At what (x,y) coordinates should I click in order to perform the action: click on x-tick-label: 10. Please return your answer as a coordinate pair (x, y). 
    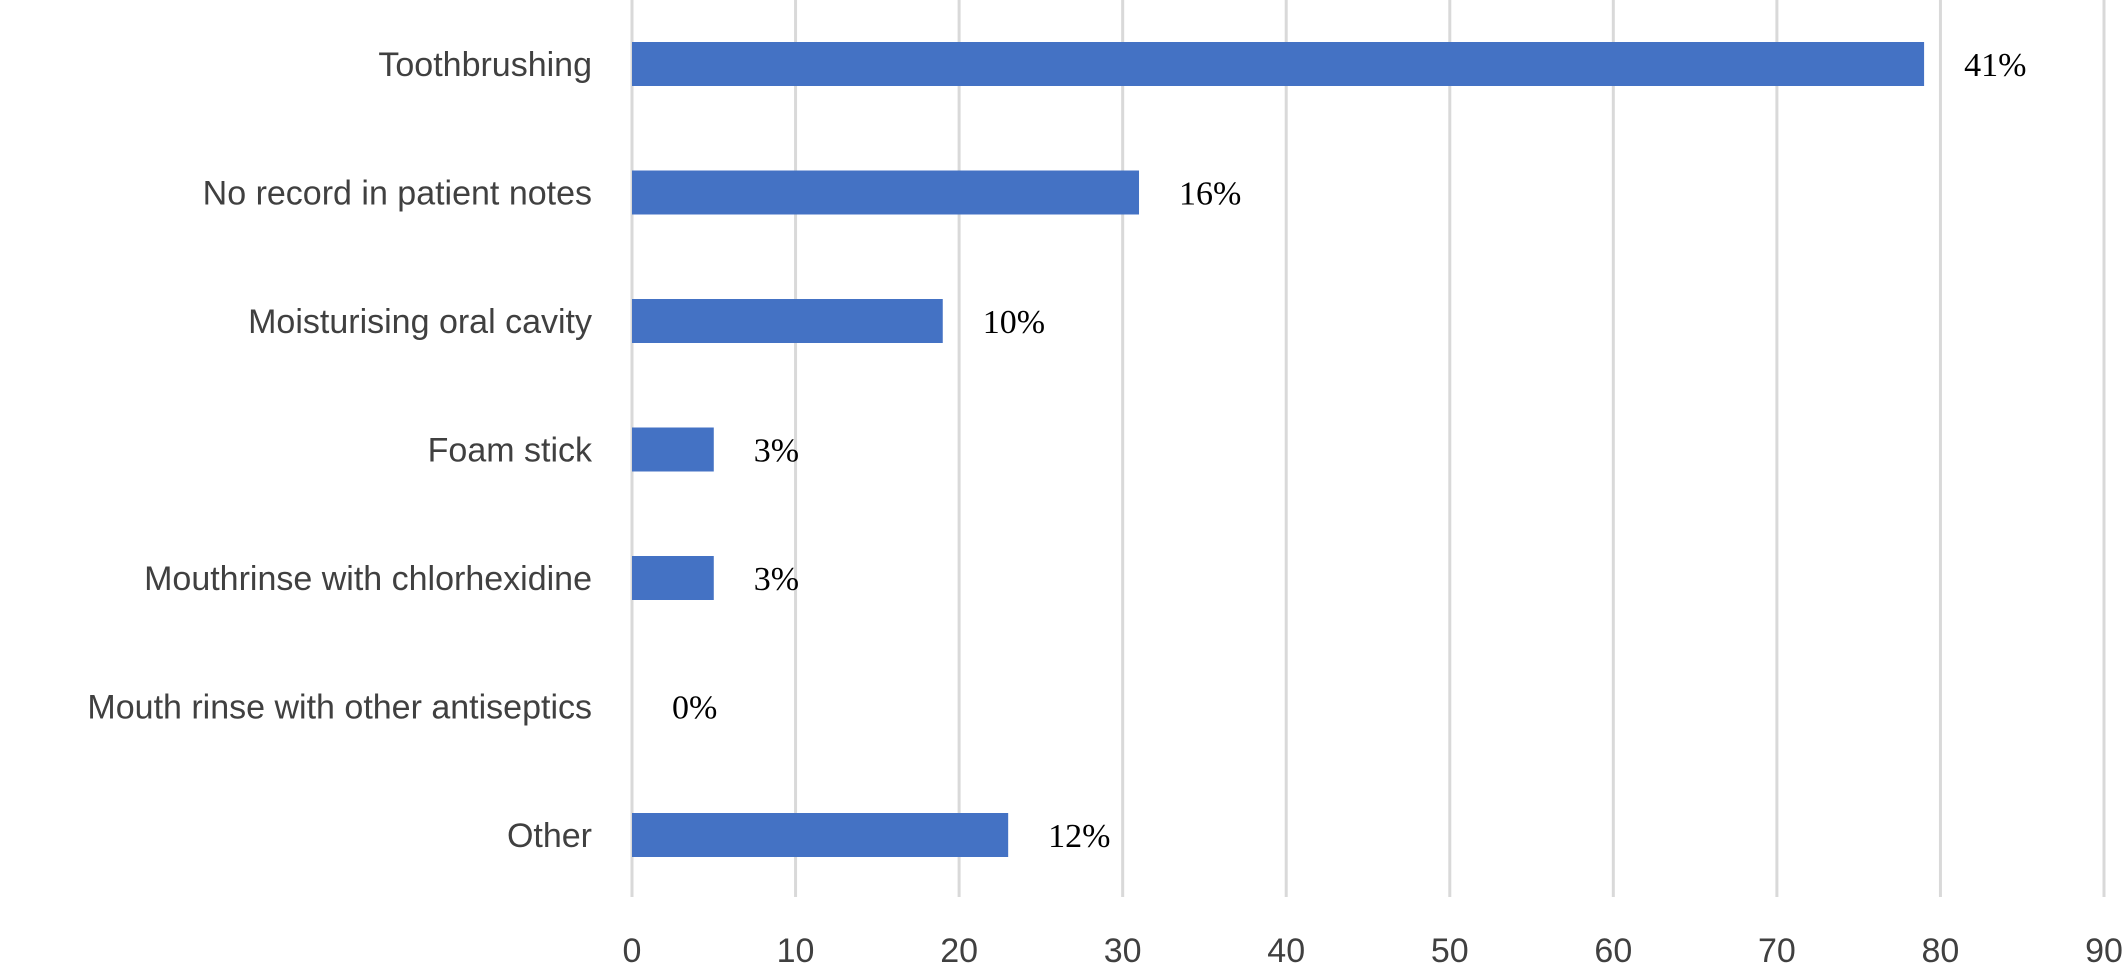
    Looking at the image, I should click on (796, 951).